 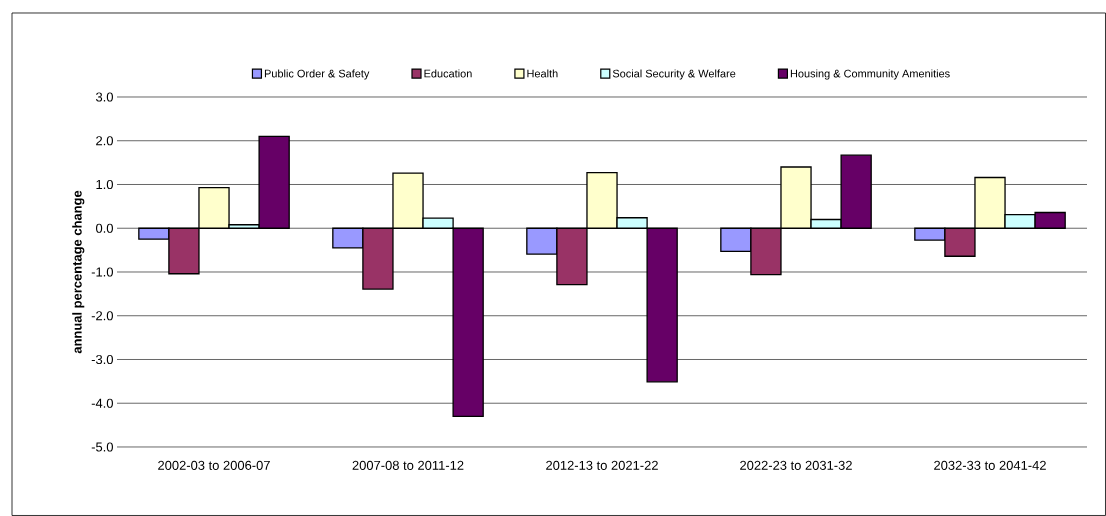 I want to click on x-tick-label: 2022-23 to 2031-32, so click(x=796, y=465).